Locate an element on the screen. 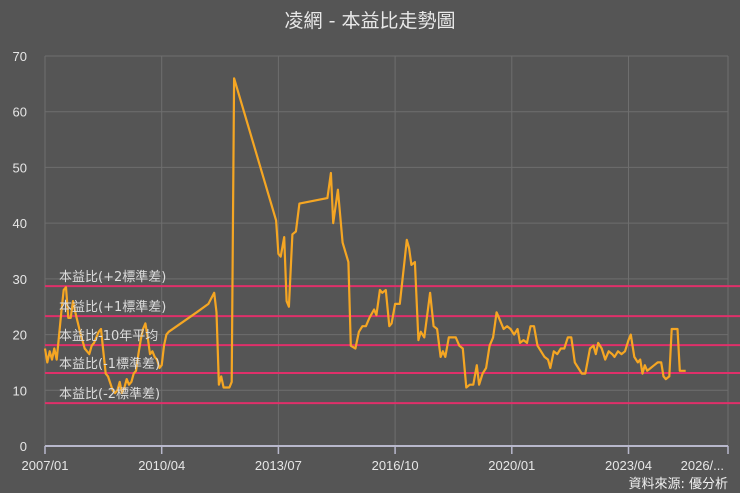  chart-title: 凌網 - 本益比走勢圖 is located at coordinates (370, 21).